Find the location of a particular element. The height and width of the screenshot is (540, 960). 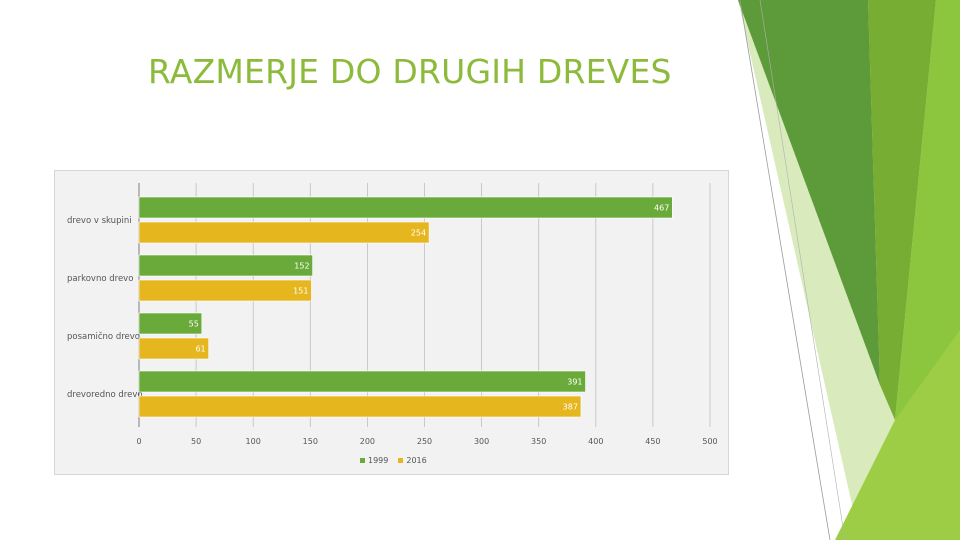

legend-item-1999: 1999 is located at coordinates (374, 460).